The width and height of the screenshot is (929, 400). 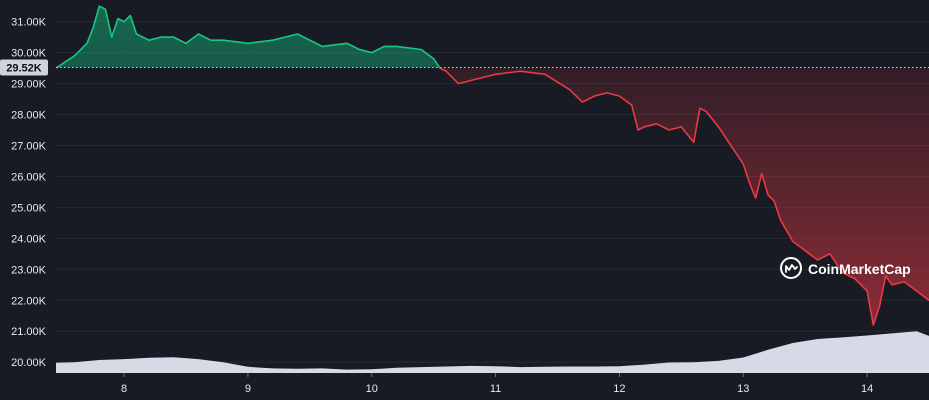 I want to click on y-tick-label: 26.00K, so click(x=29, y=177).